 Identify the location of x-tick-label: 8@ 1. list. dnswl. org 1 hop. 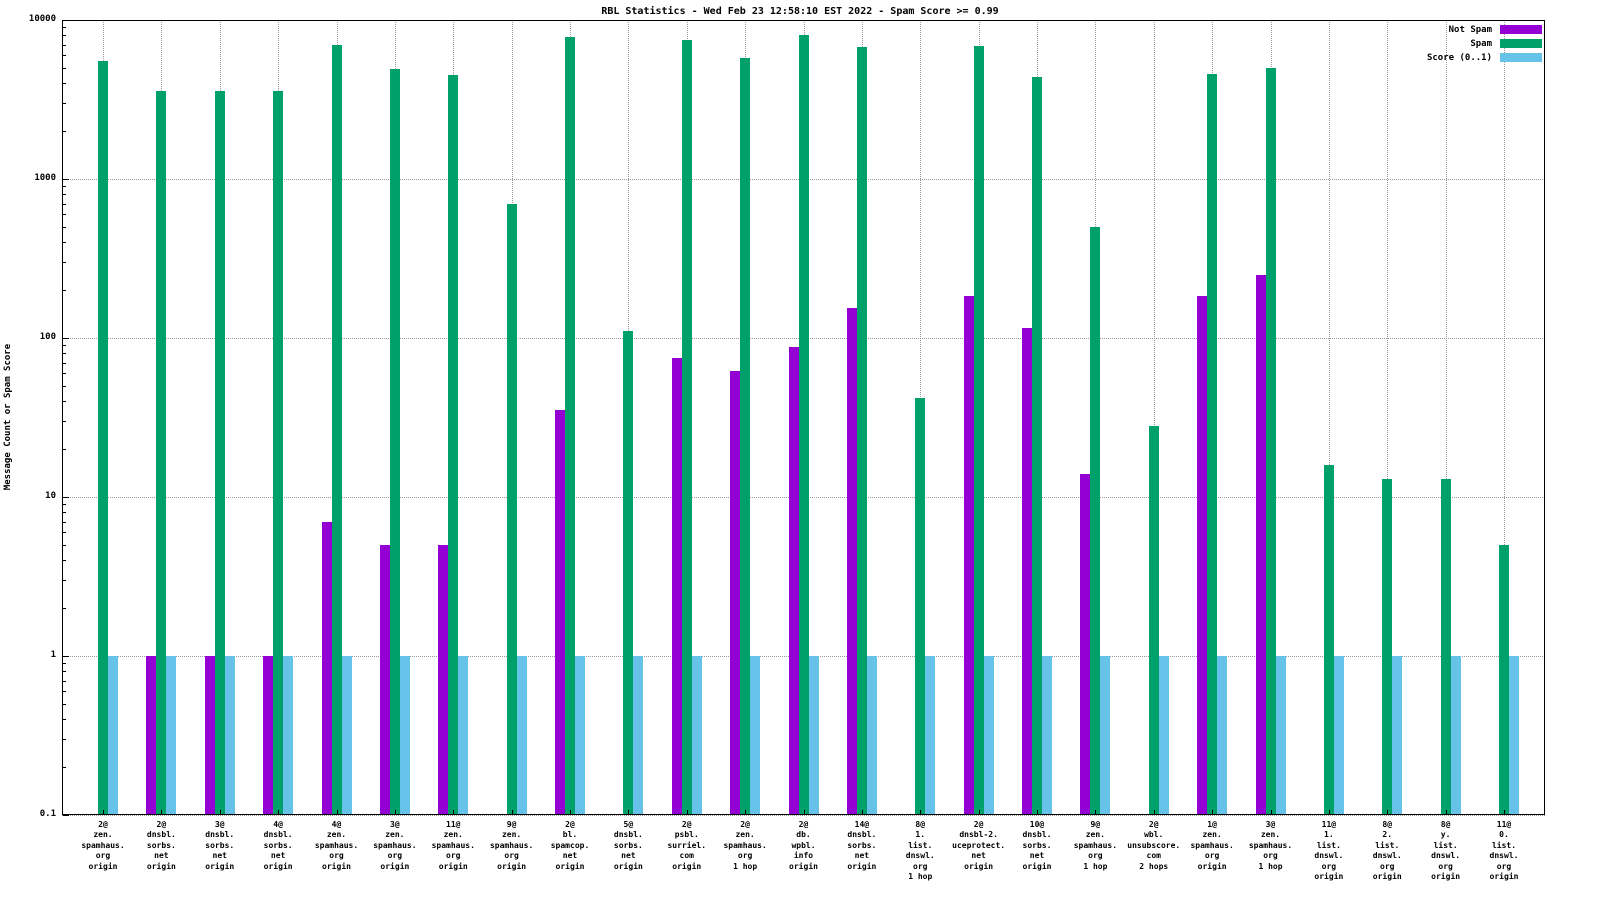
(920, 850).